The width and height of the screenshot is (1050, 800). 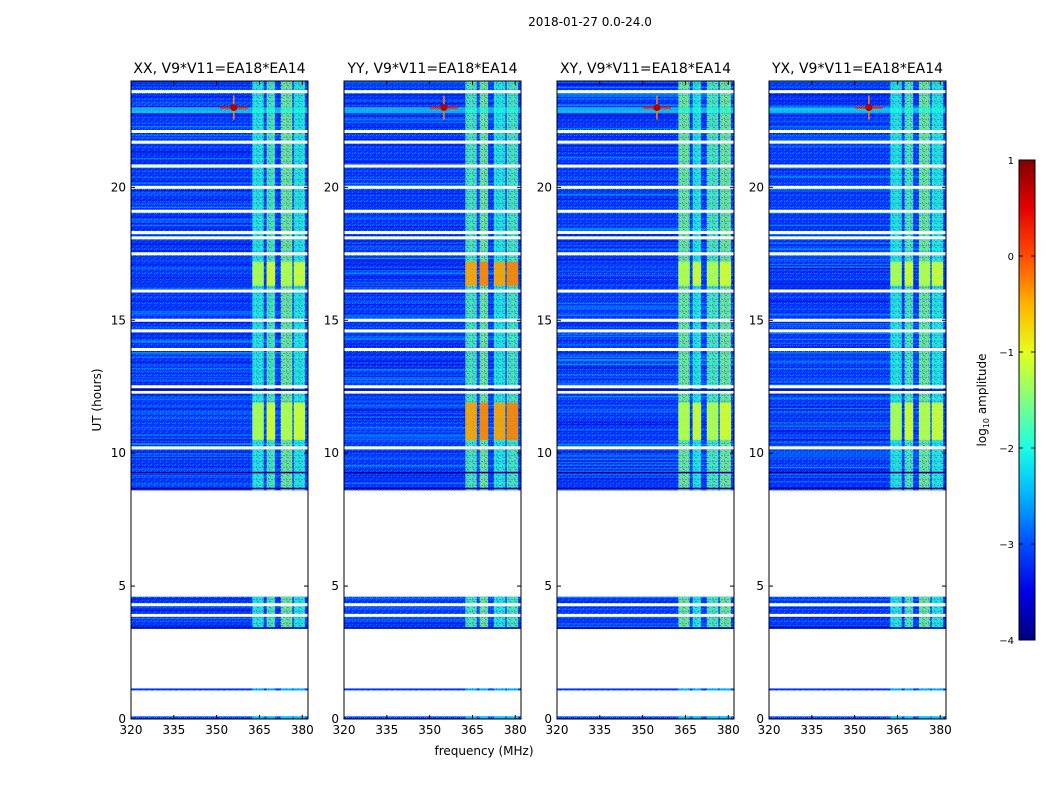 What do you see at coordinates (1011, 161) in the screenshot?
I see `colorbar-tick-label: 1` at bounding box center [1011, 161].